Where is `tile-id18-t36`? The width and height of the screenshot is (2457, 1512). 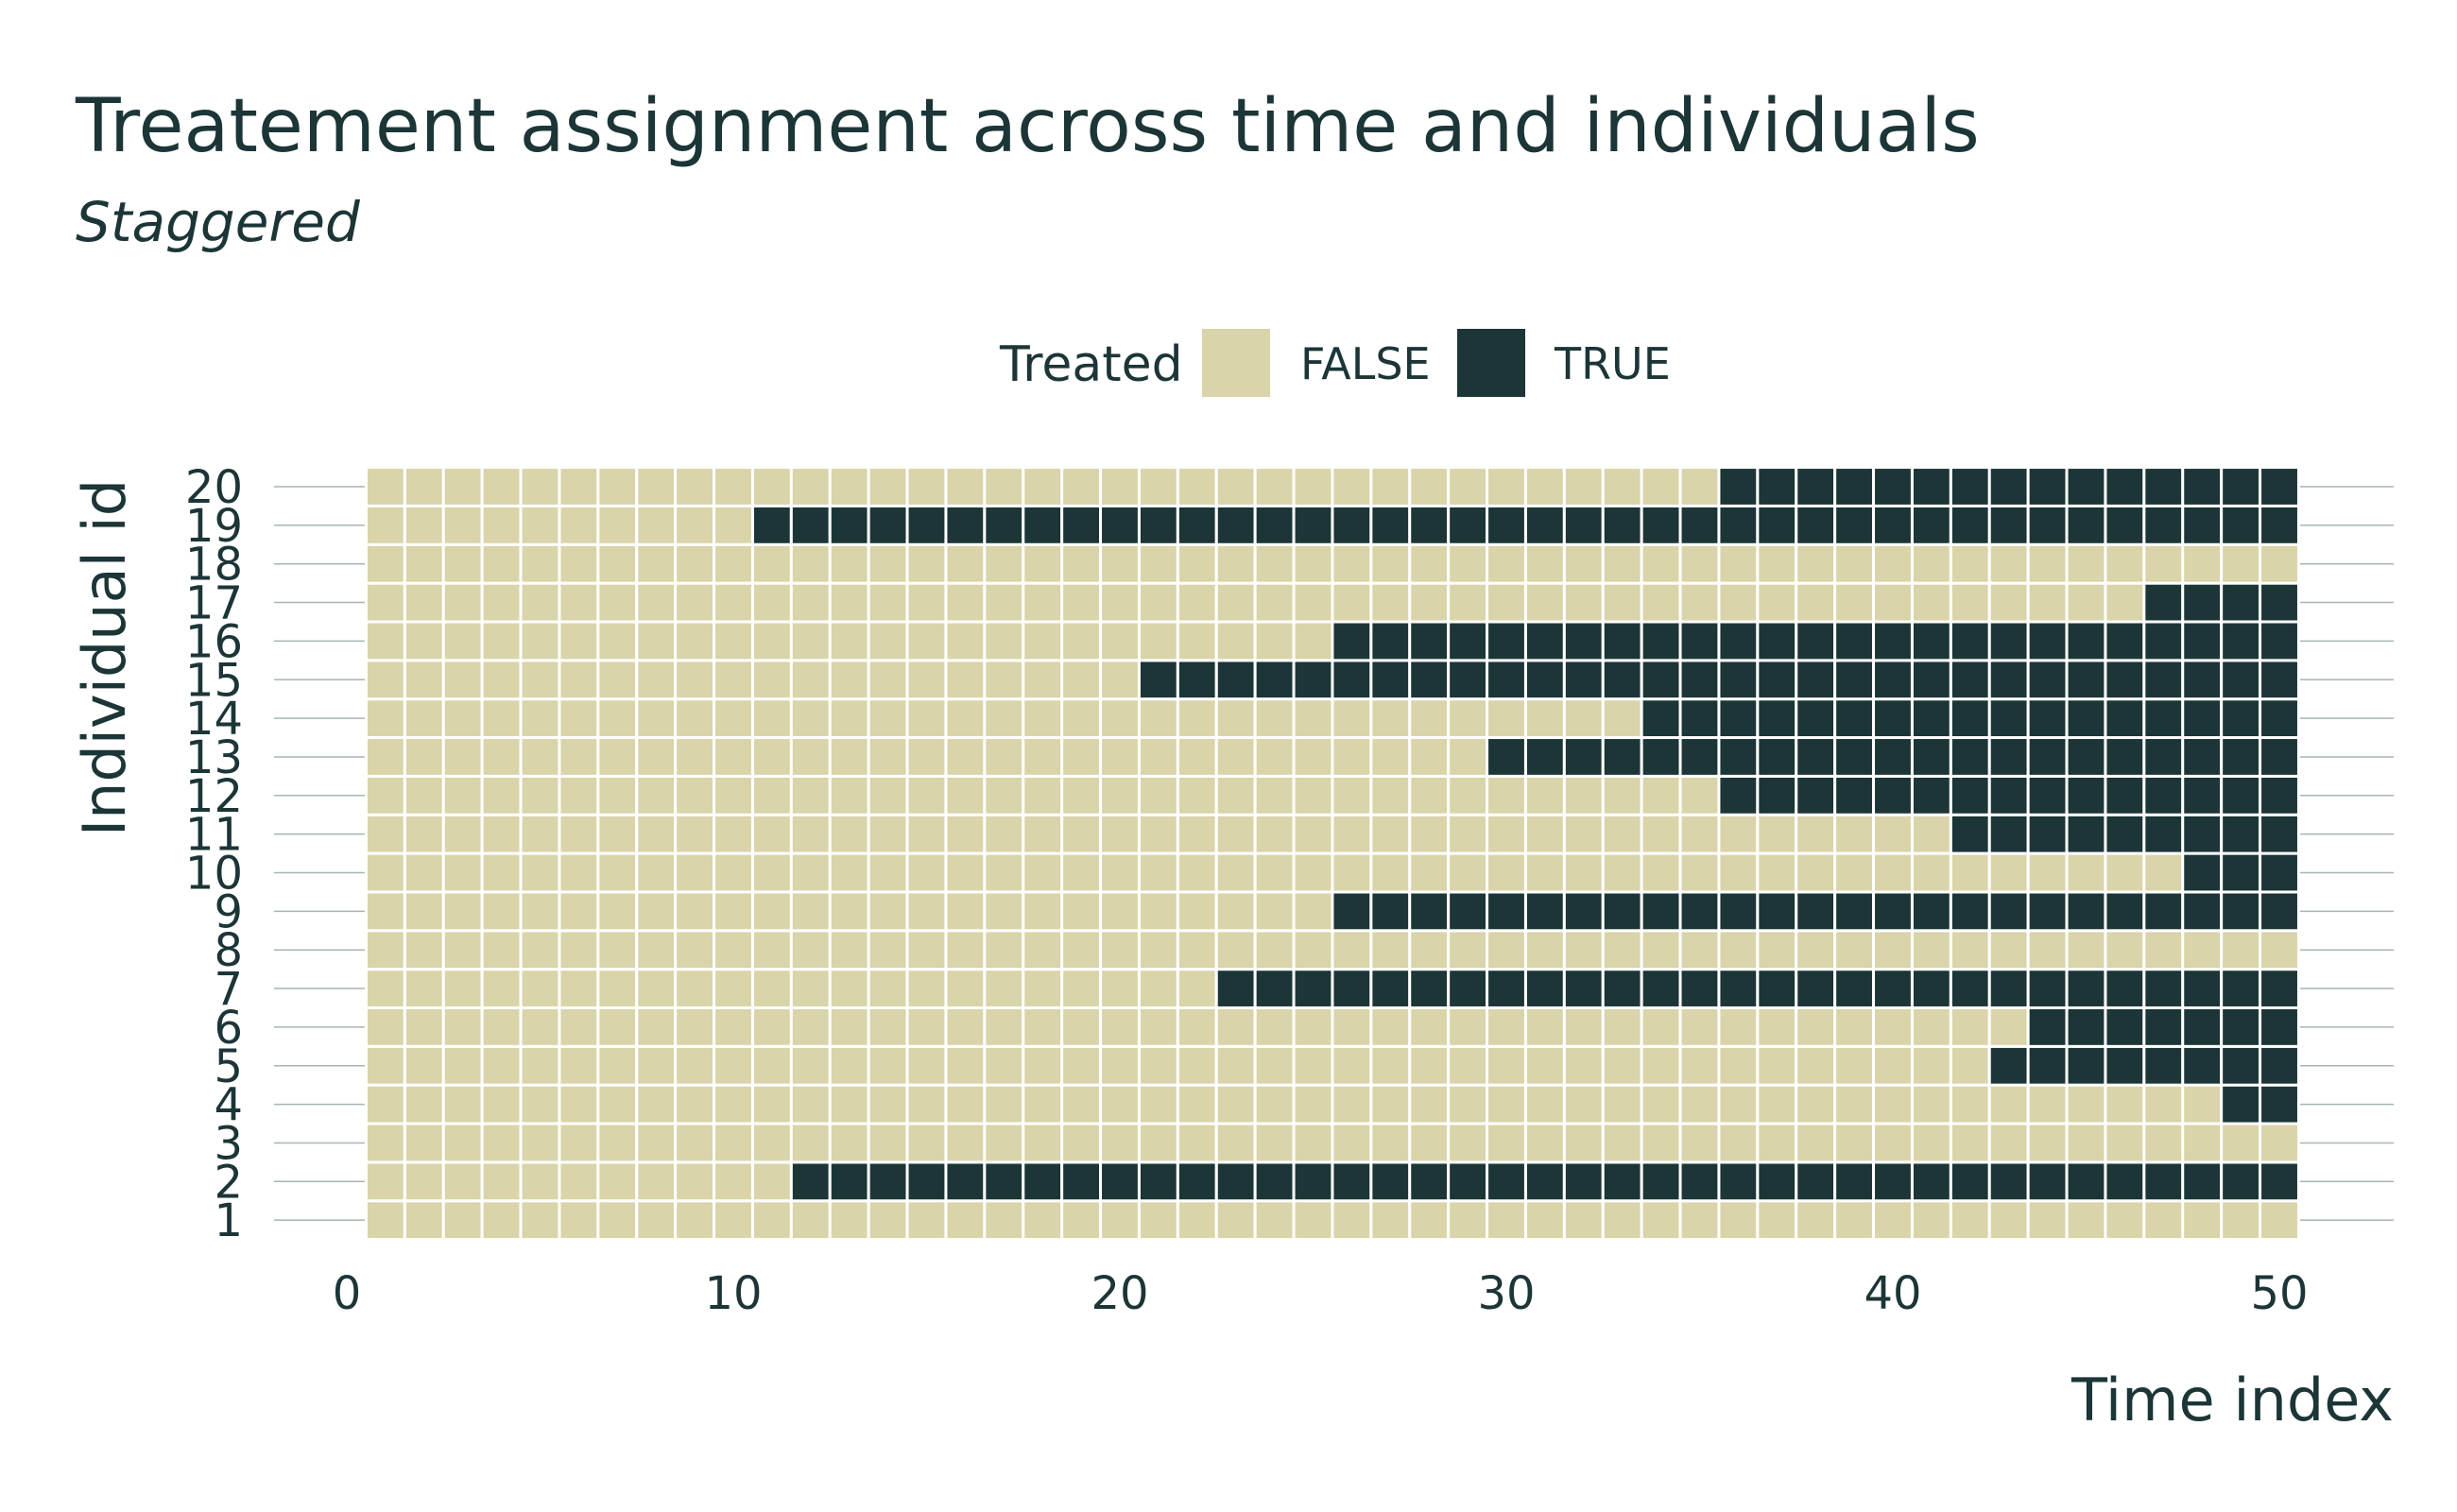 tile-id18-t36 is located at coordinates (1738, 563).